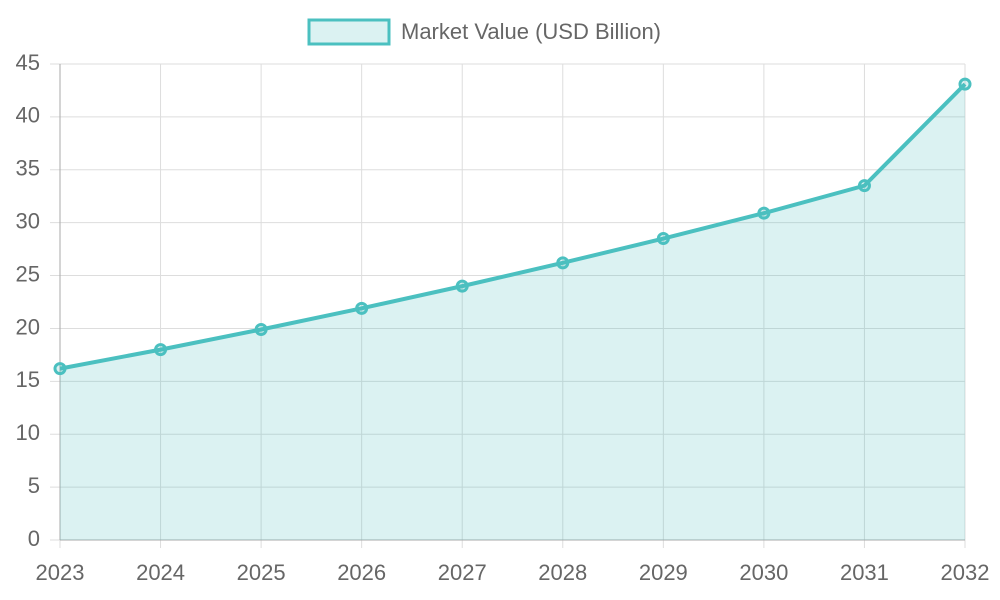 Image resolution: width=1000 pixels, height=600 pixels. I want to click on x-tick-label: 2027, so click(462, 572).